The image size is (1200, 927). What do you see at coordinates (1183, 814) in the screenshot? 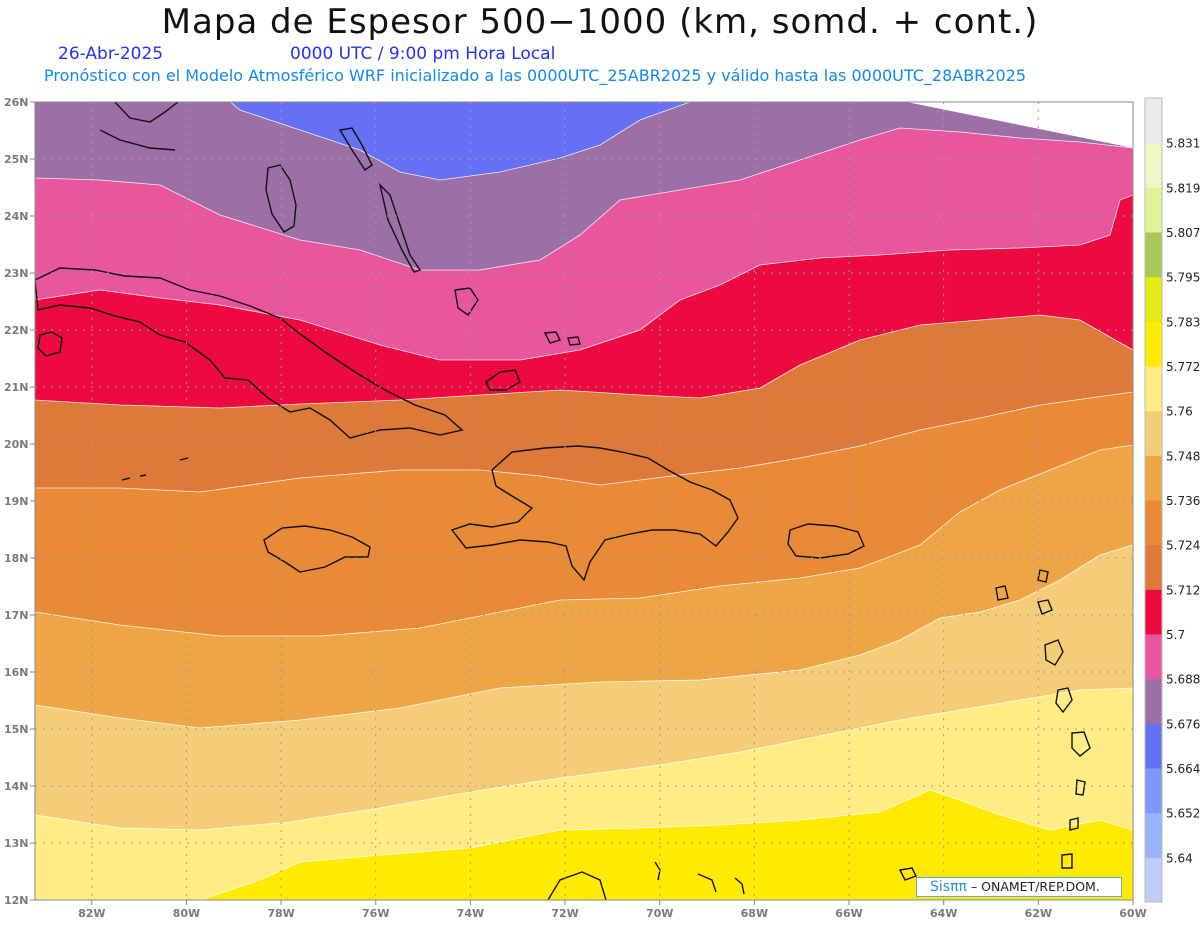
I see `colorbar-label: 5.652` at bounding box center [1183, 814].